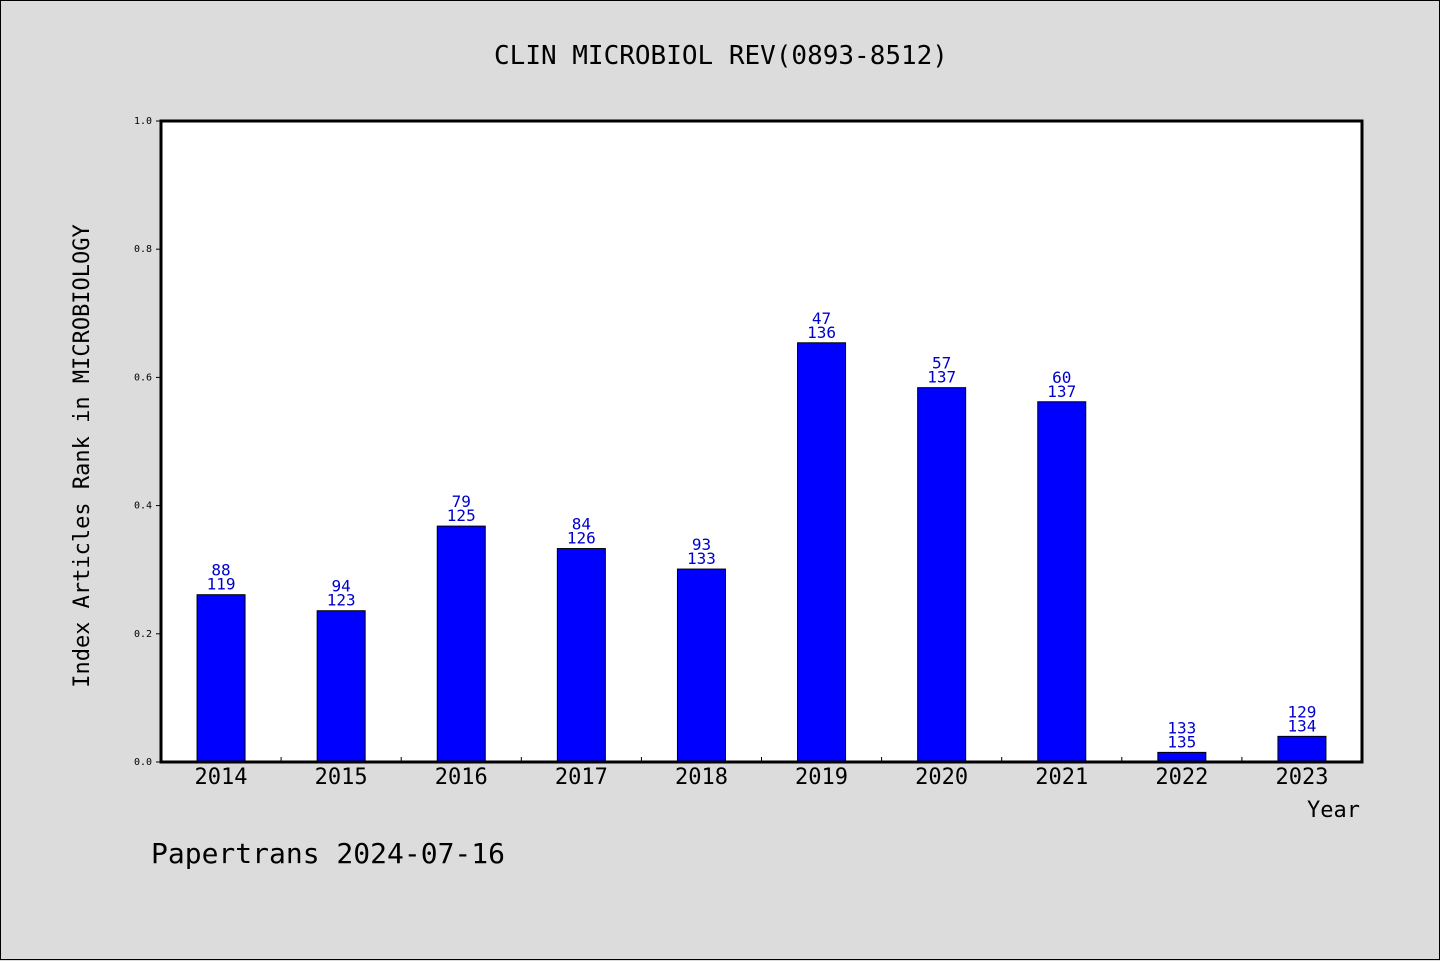 The image size is (1440, 961). I want to click on x-axis-label: Year, so click(1333, 810).